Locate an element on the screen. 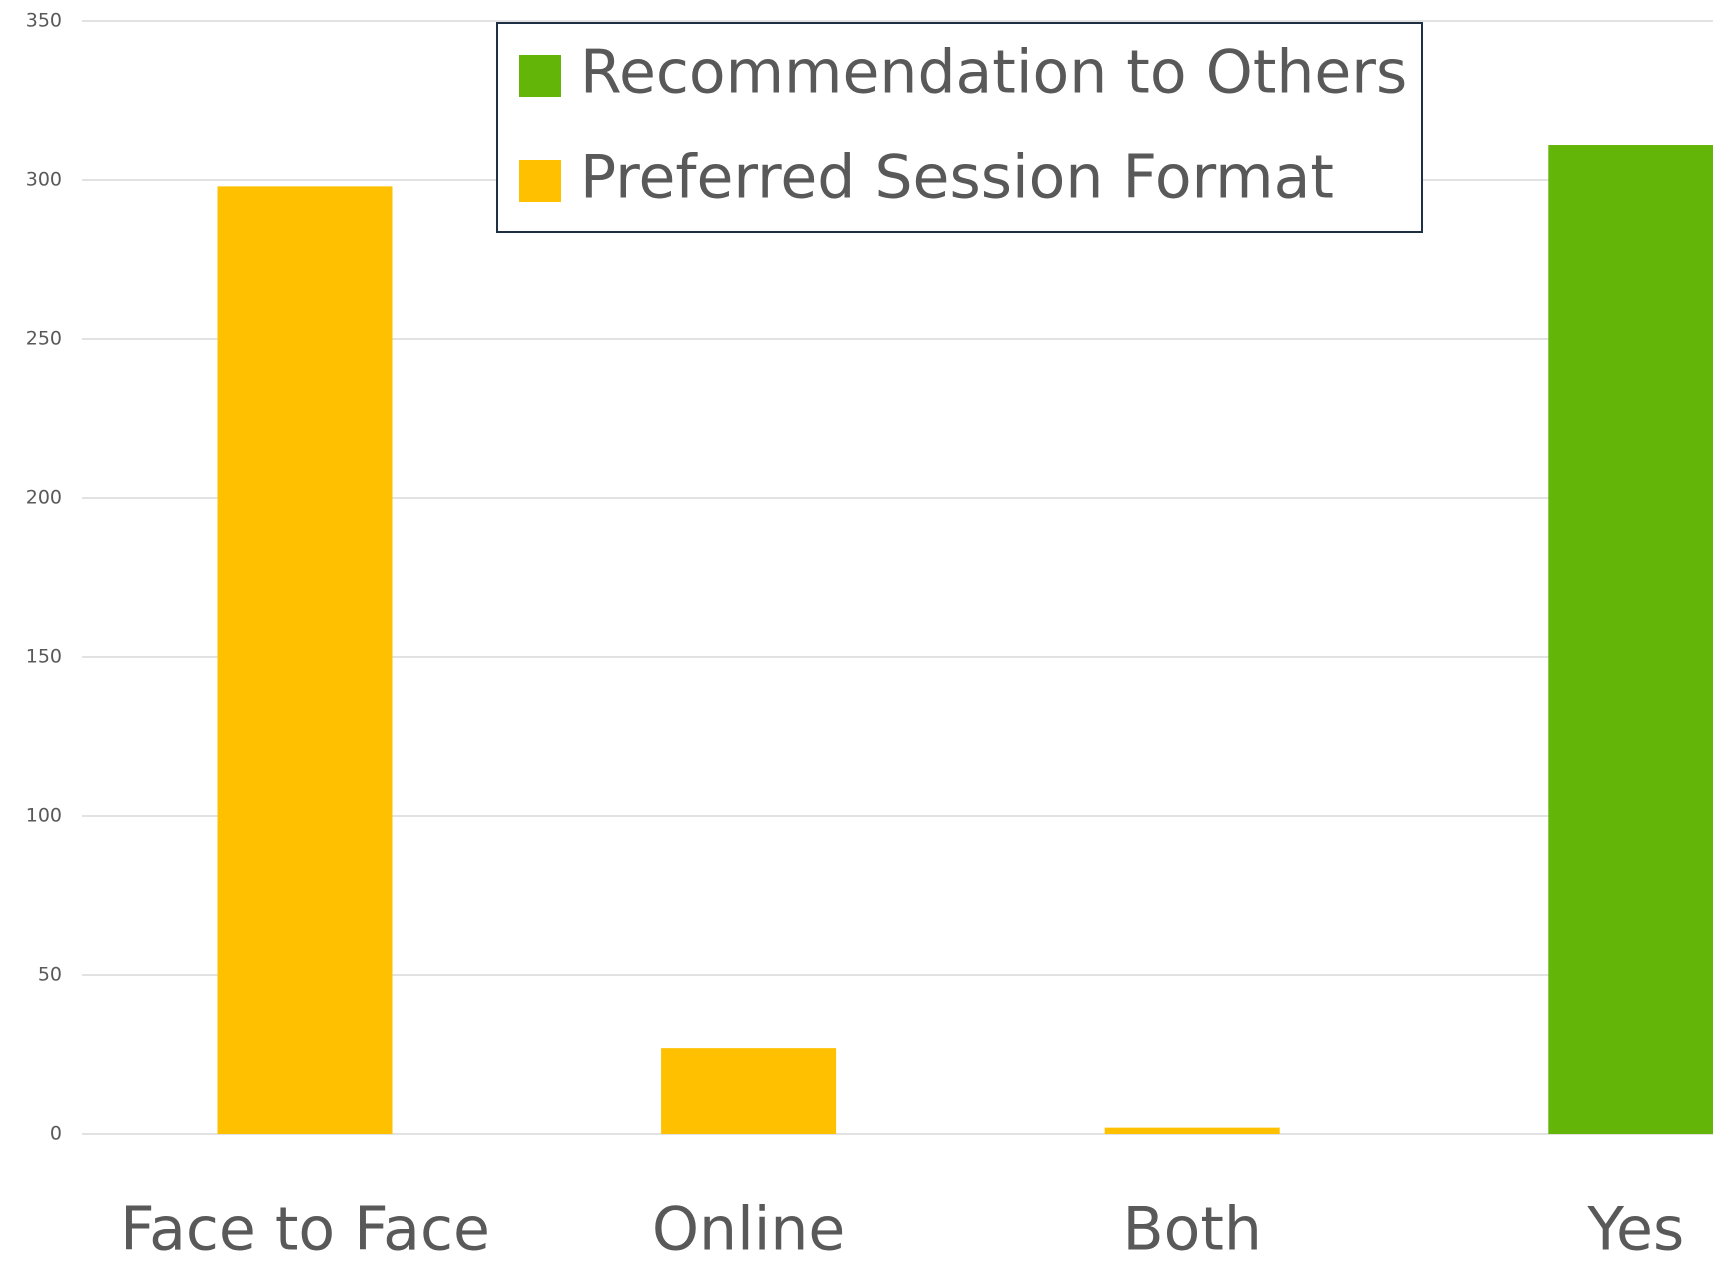  y-tick-label: 200 is located at coordinates (44, 498).